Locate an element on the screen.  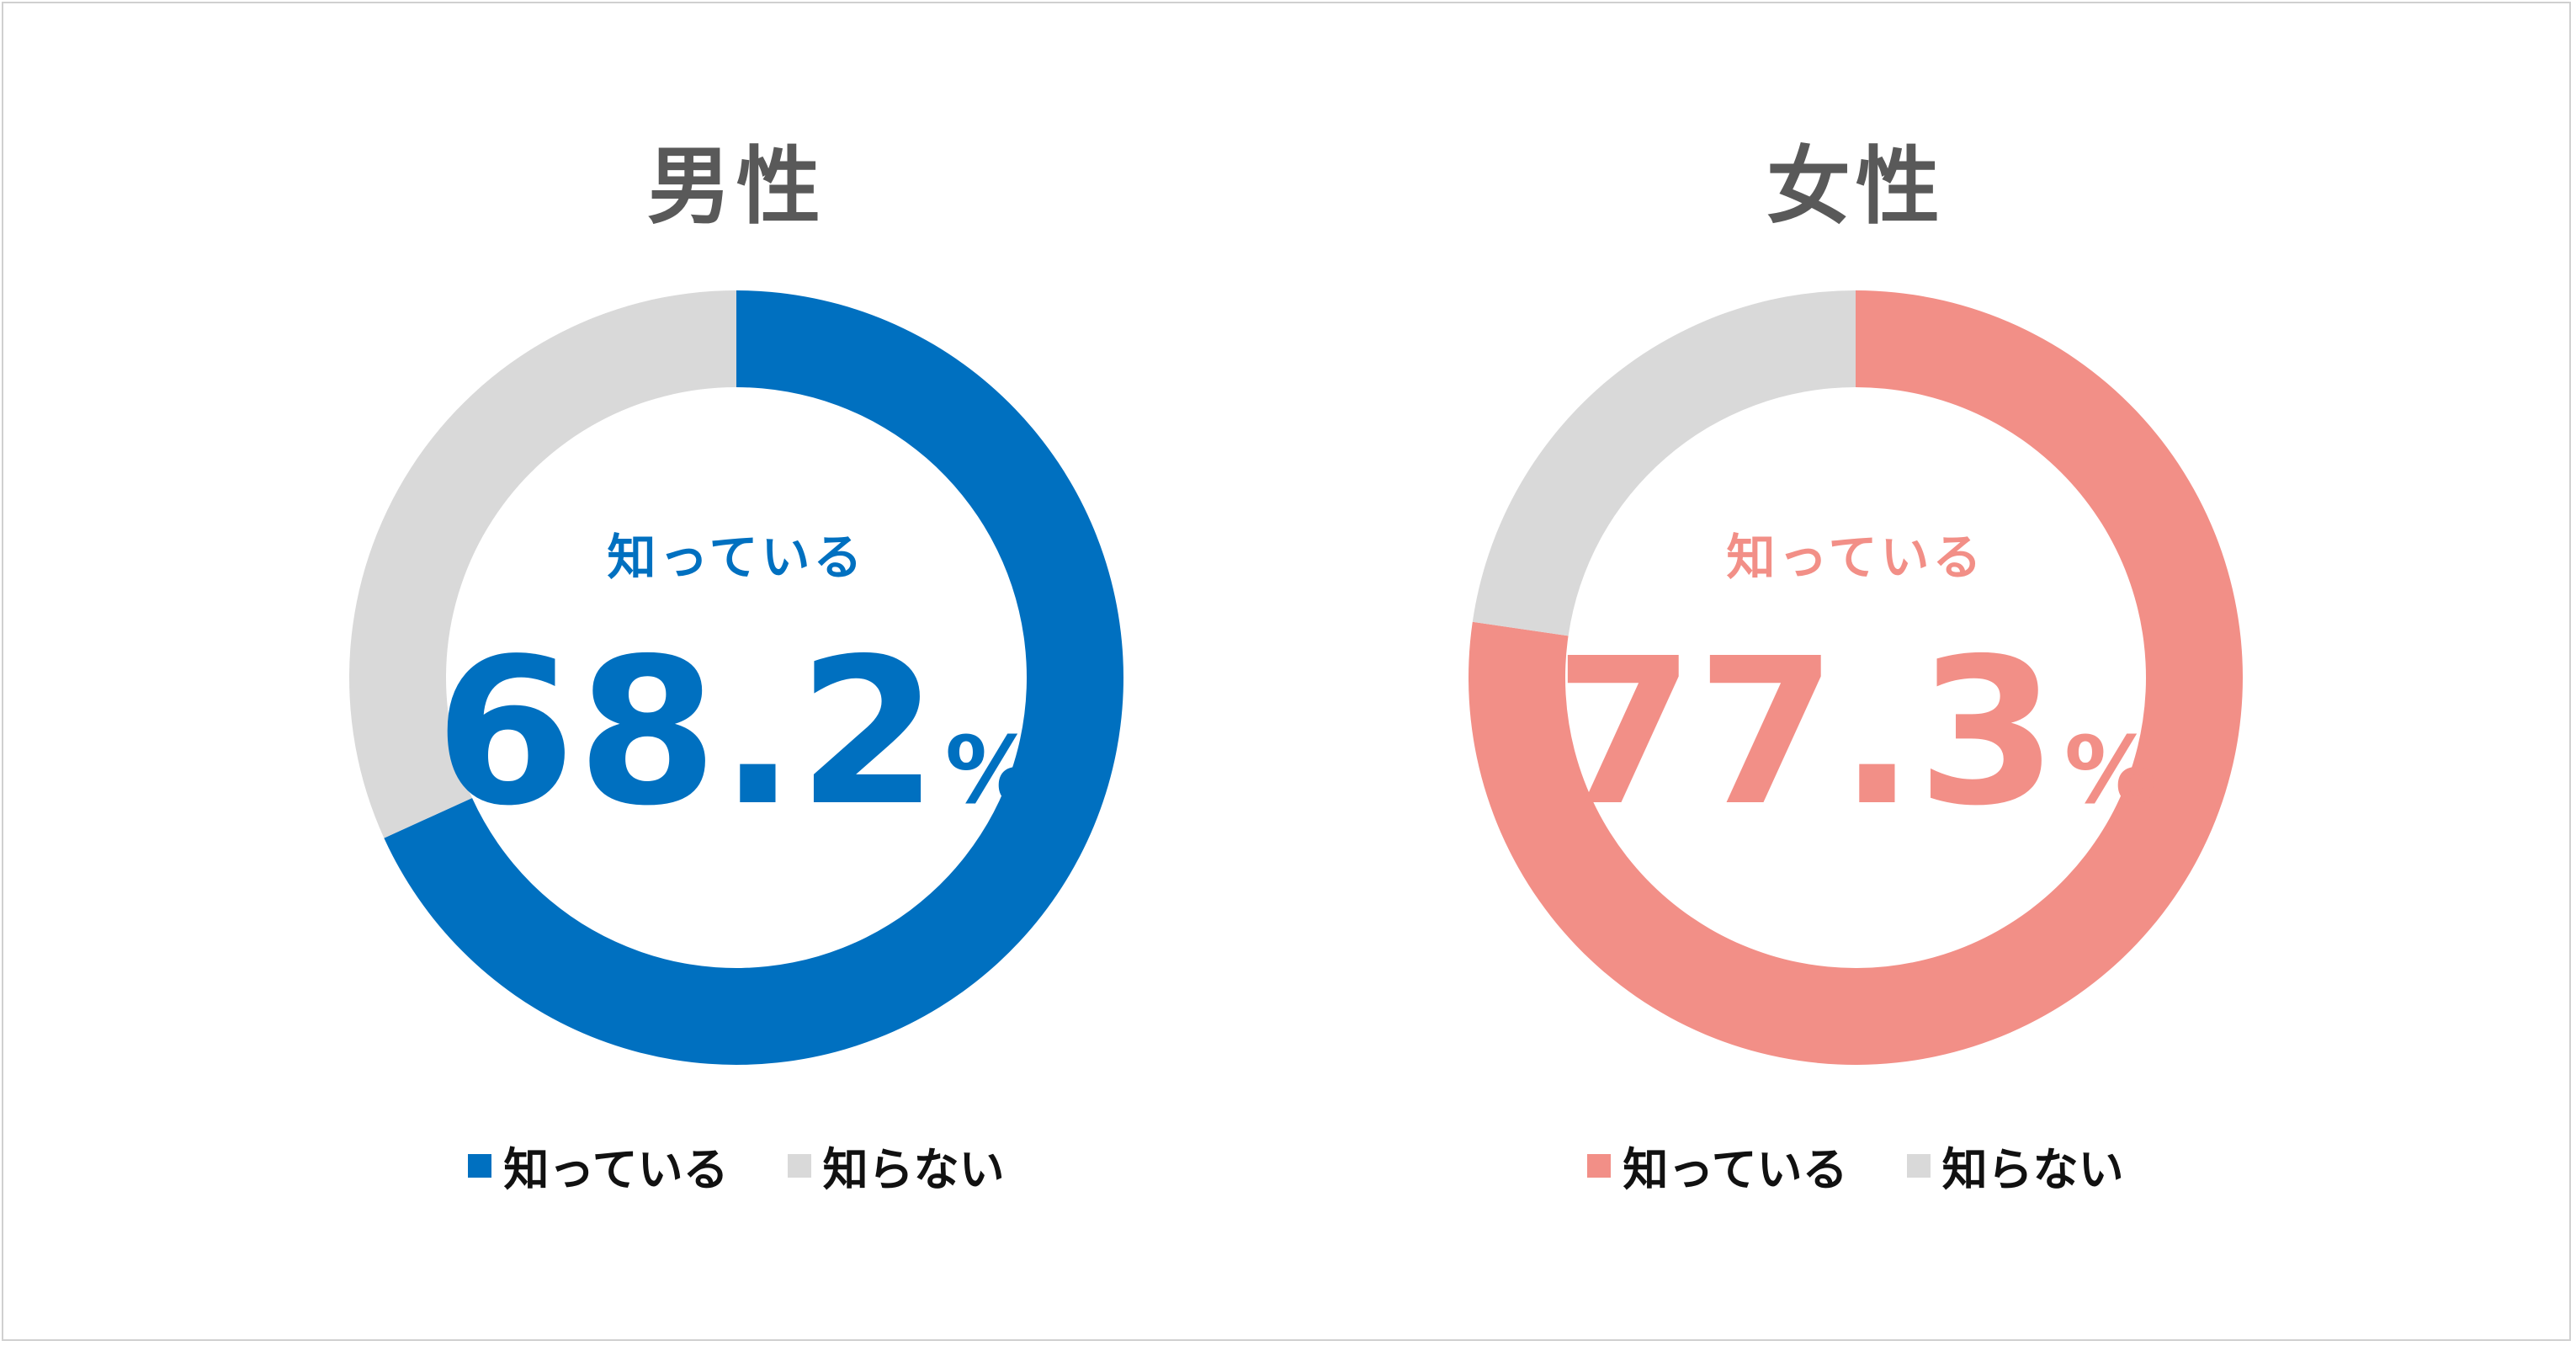
center-value: 68.2% is located at coordinates (736, 732).